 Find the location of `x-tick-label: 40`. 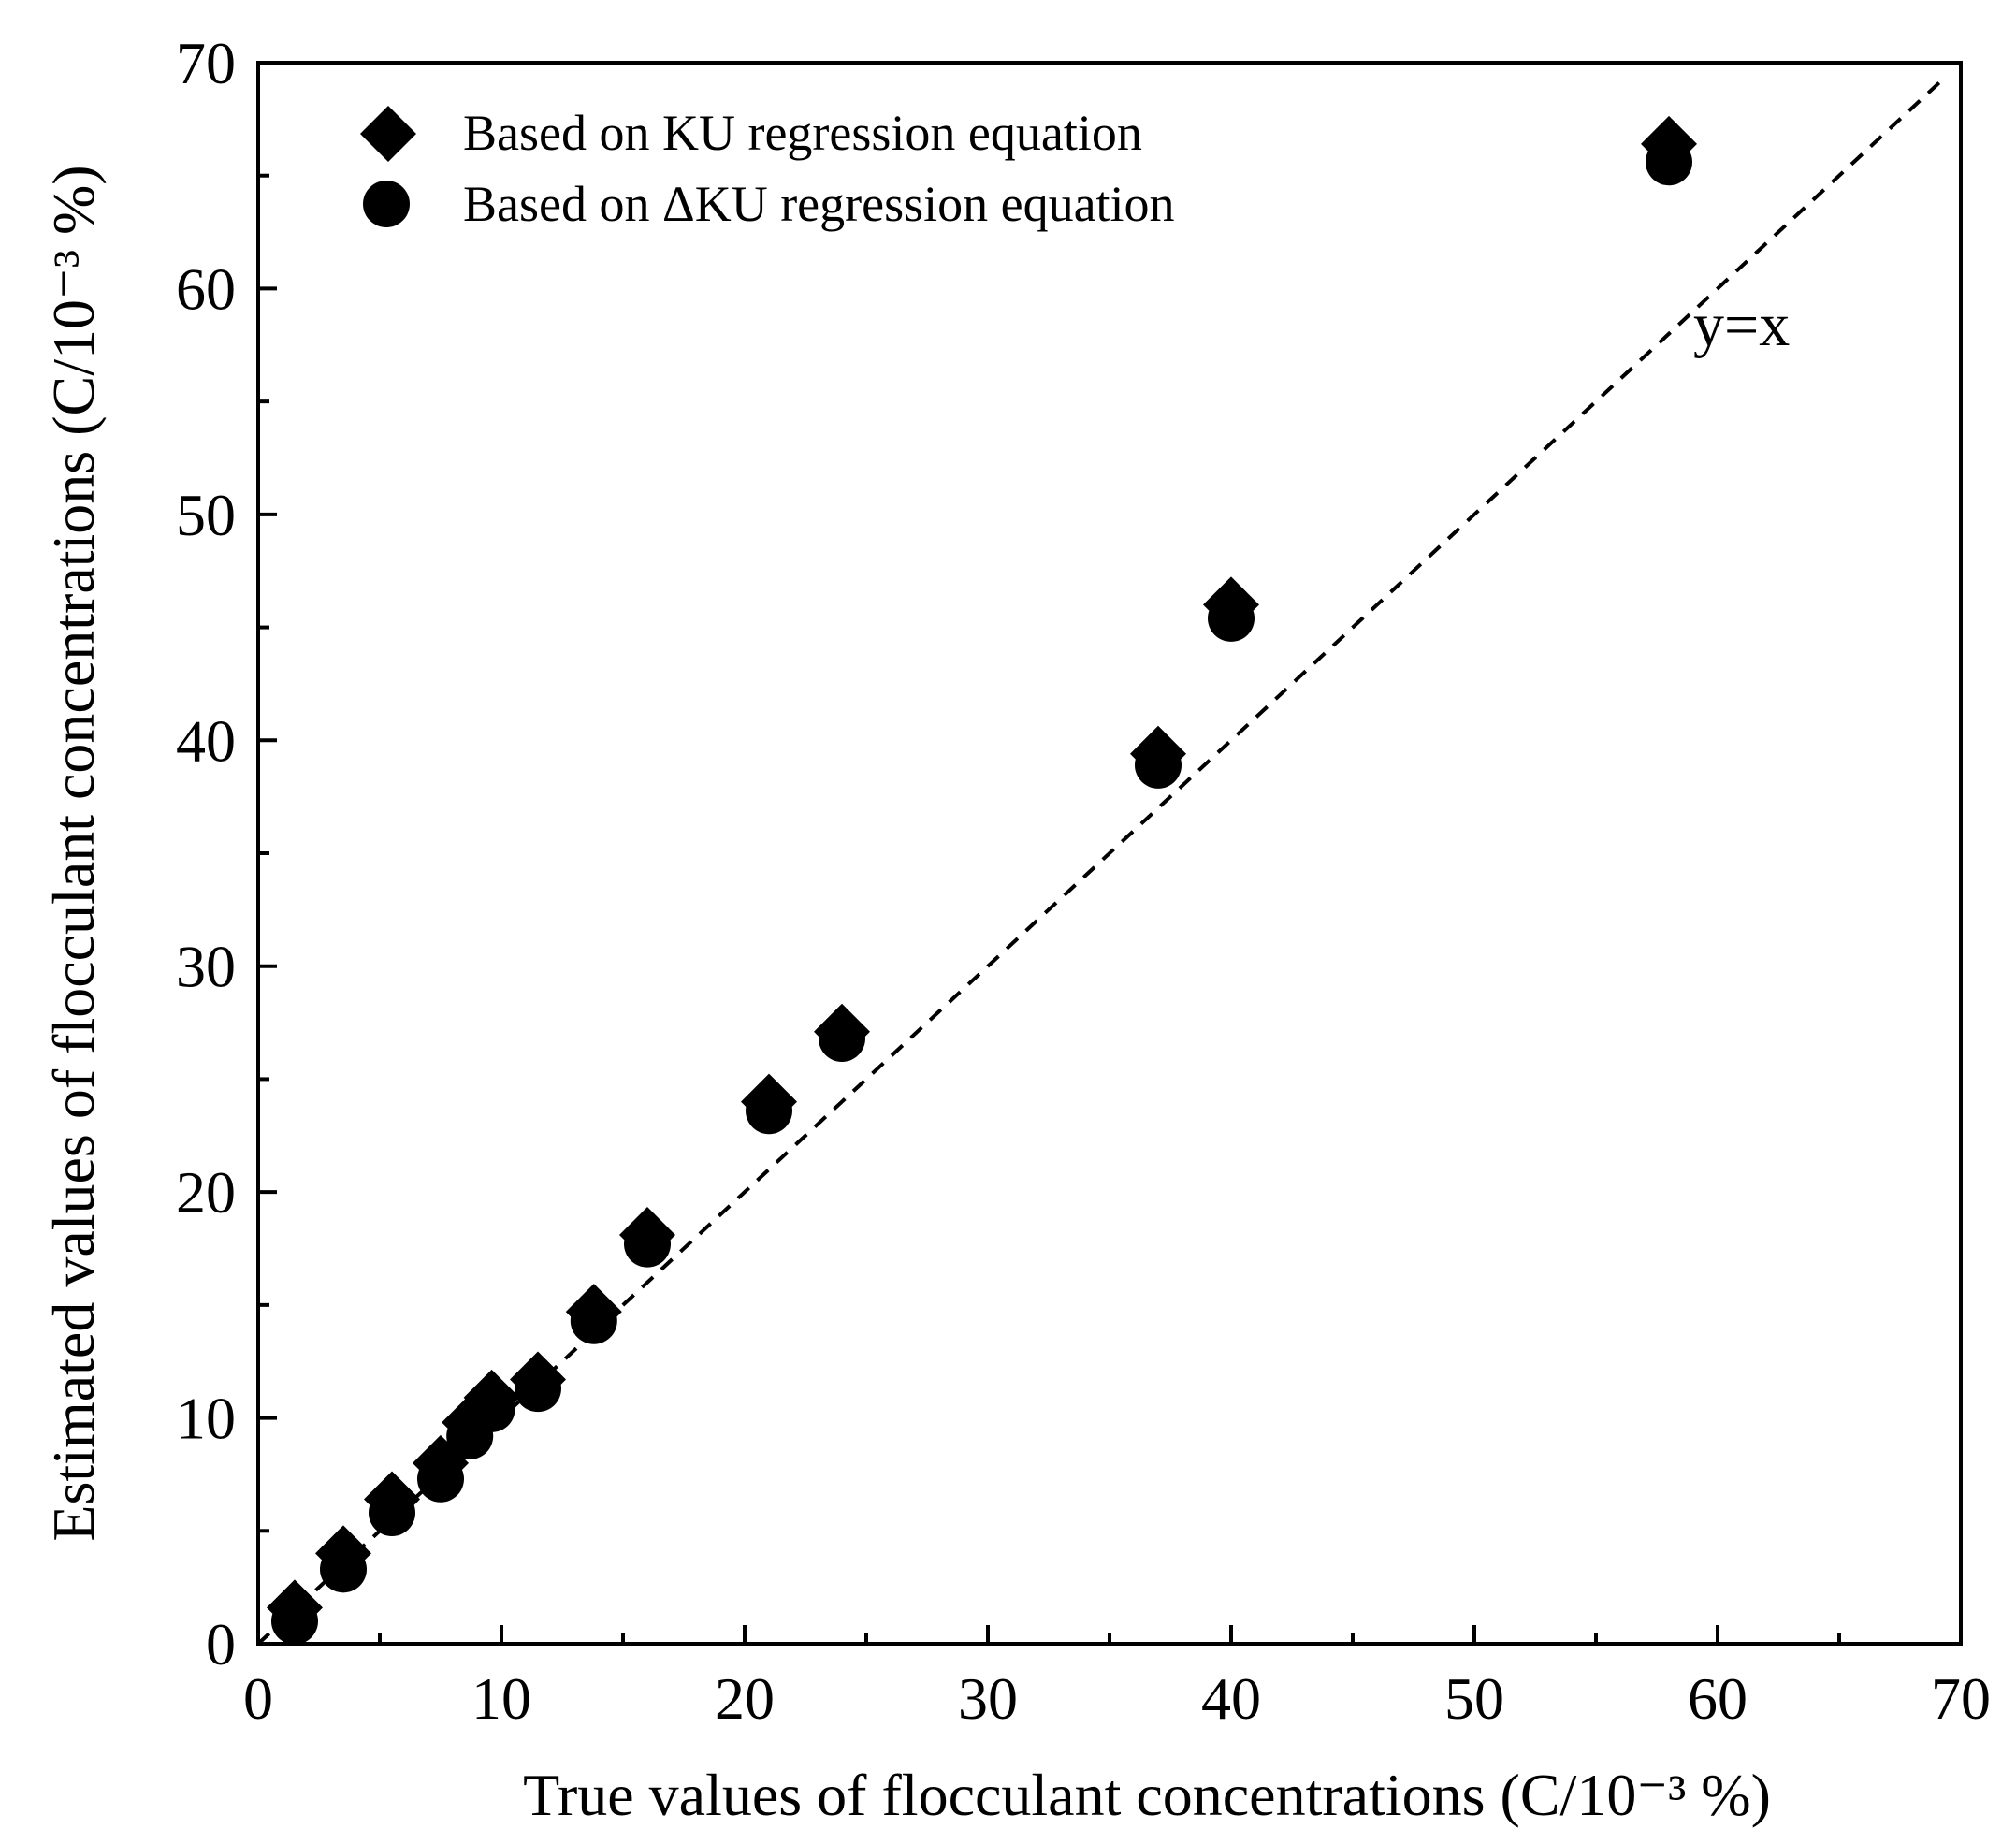

x-tick-label: 40 is located at coordinates (1231, 1698).